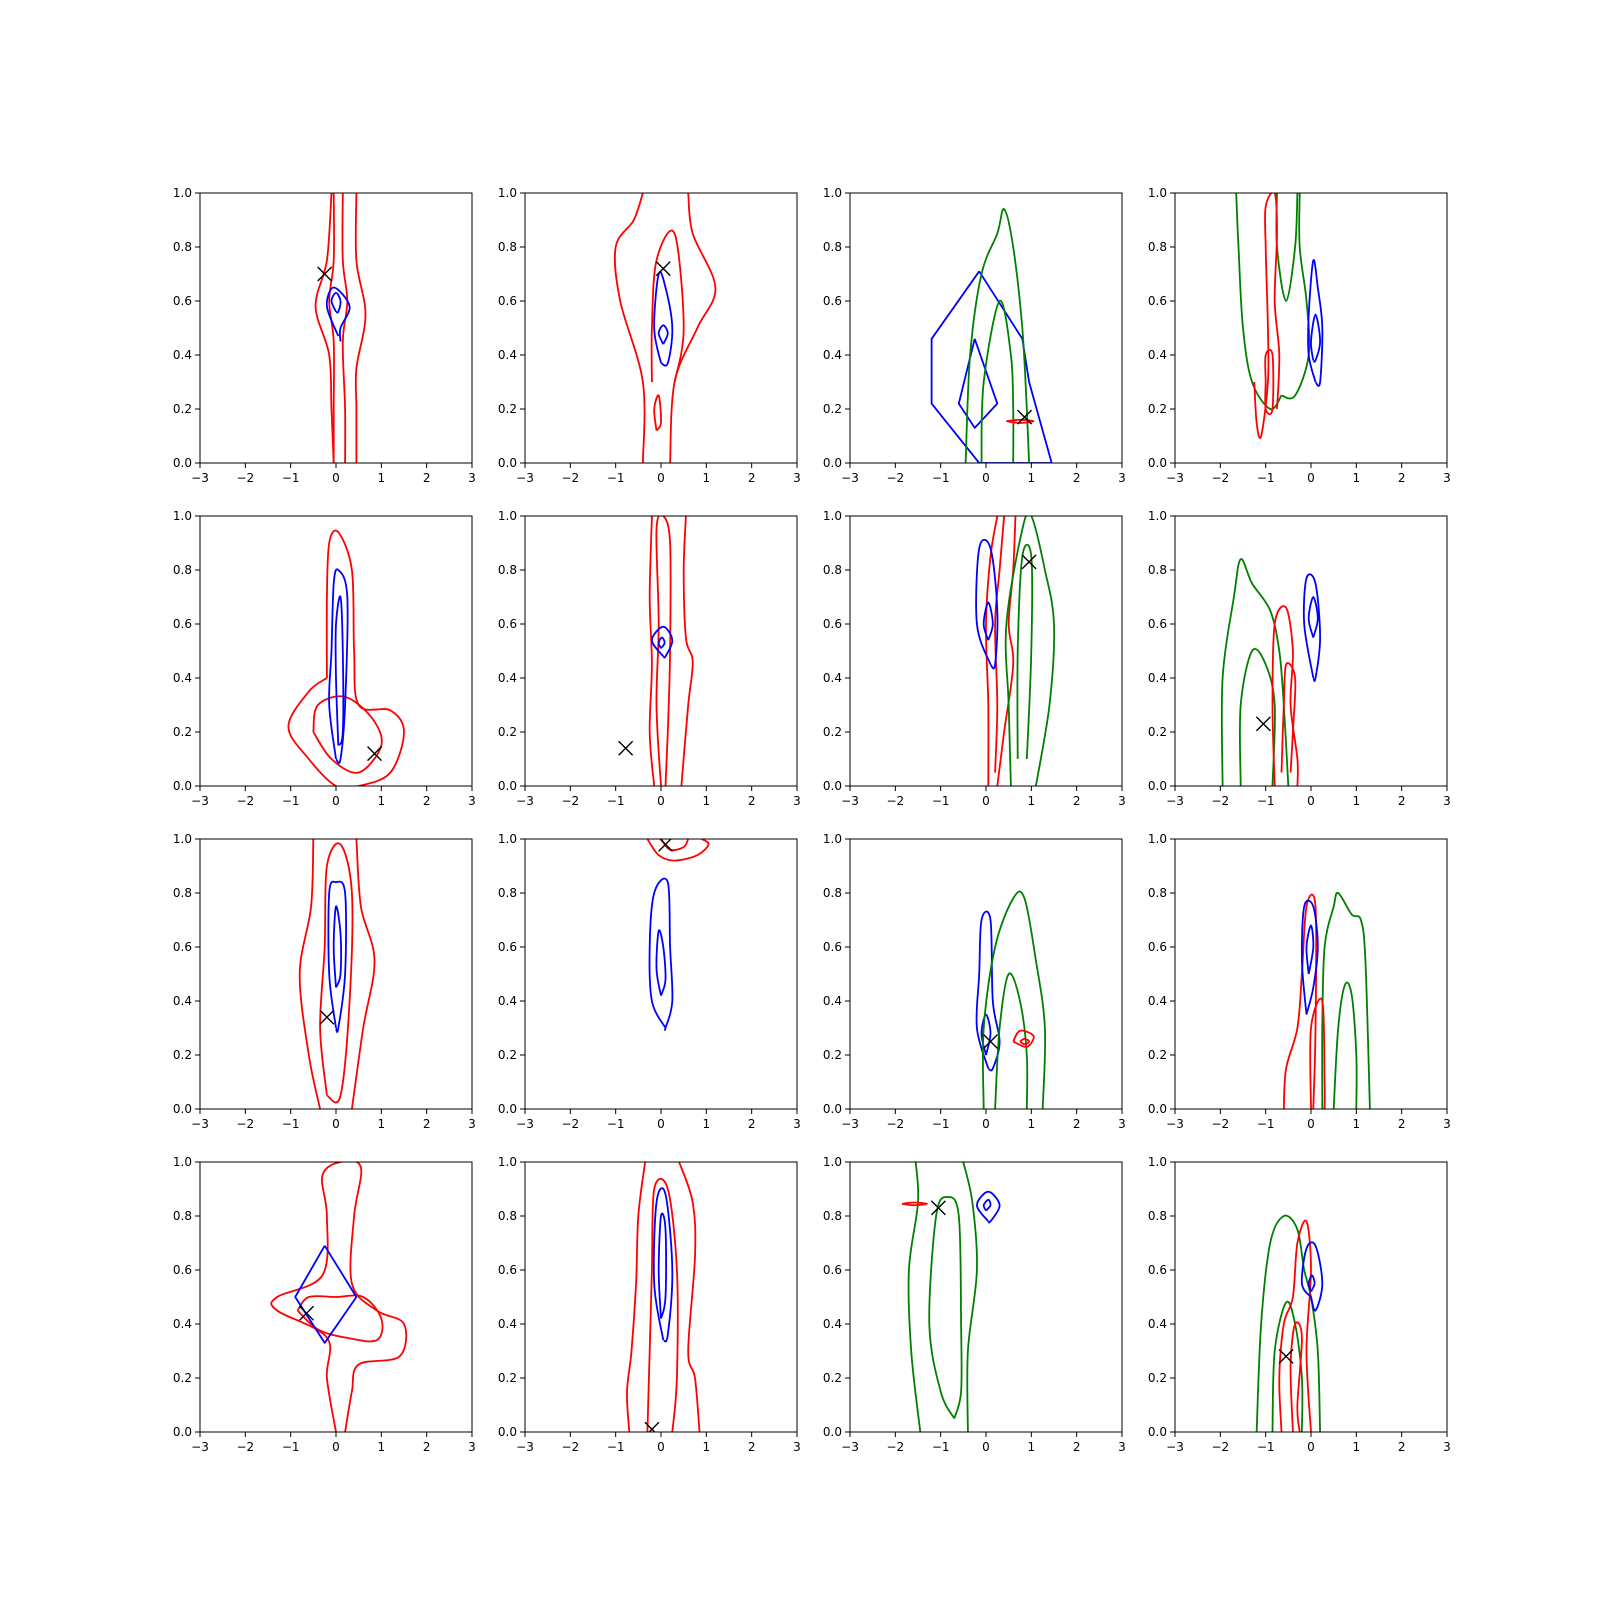 The image size is (1600, 1600). Describe the element at coordinates (324, 335) in the screenshot. I see `panel-1-1: −3 −2 −1 0 1 2 3 0.0 0.2 0.4 0.6 0.8 1.0` at that location.